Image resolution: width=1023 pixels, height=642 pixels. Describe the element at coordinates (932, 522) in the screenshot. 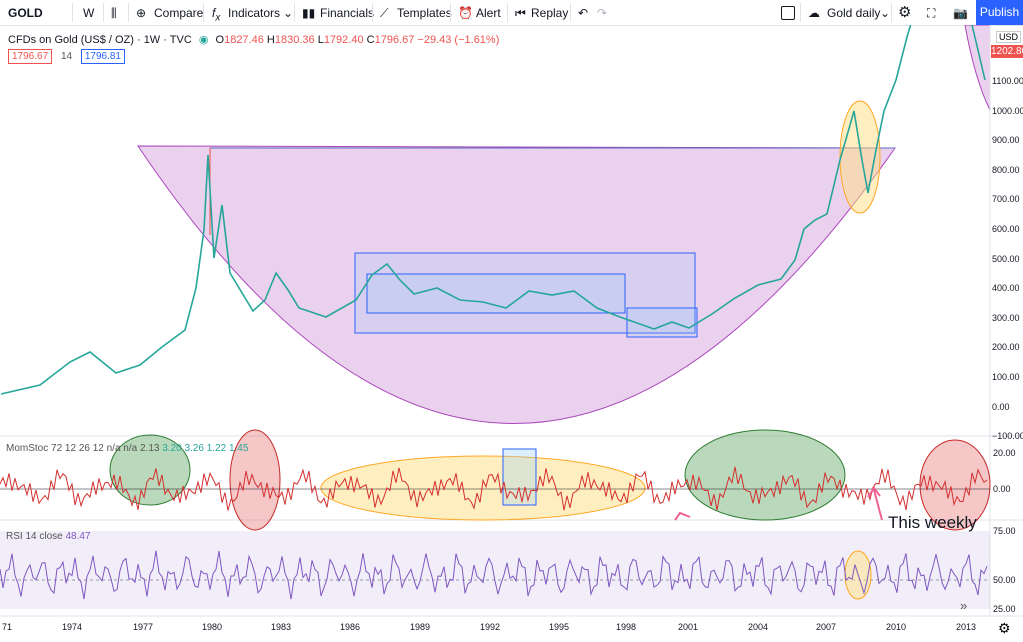

I see `annotation: This weekly` at that location.